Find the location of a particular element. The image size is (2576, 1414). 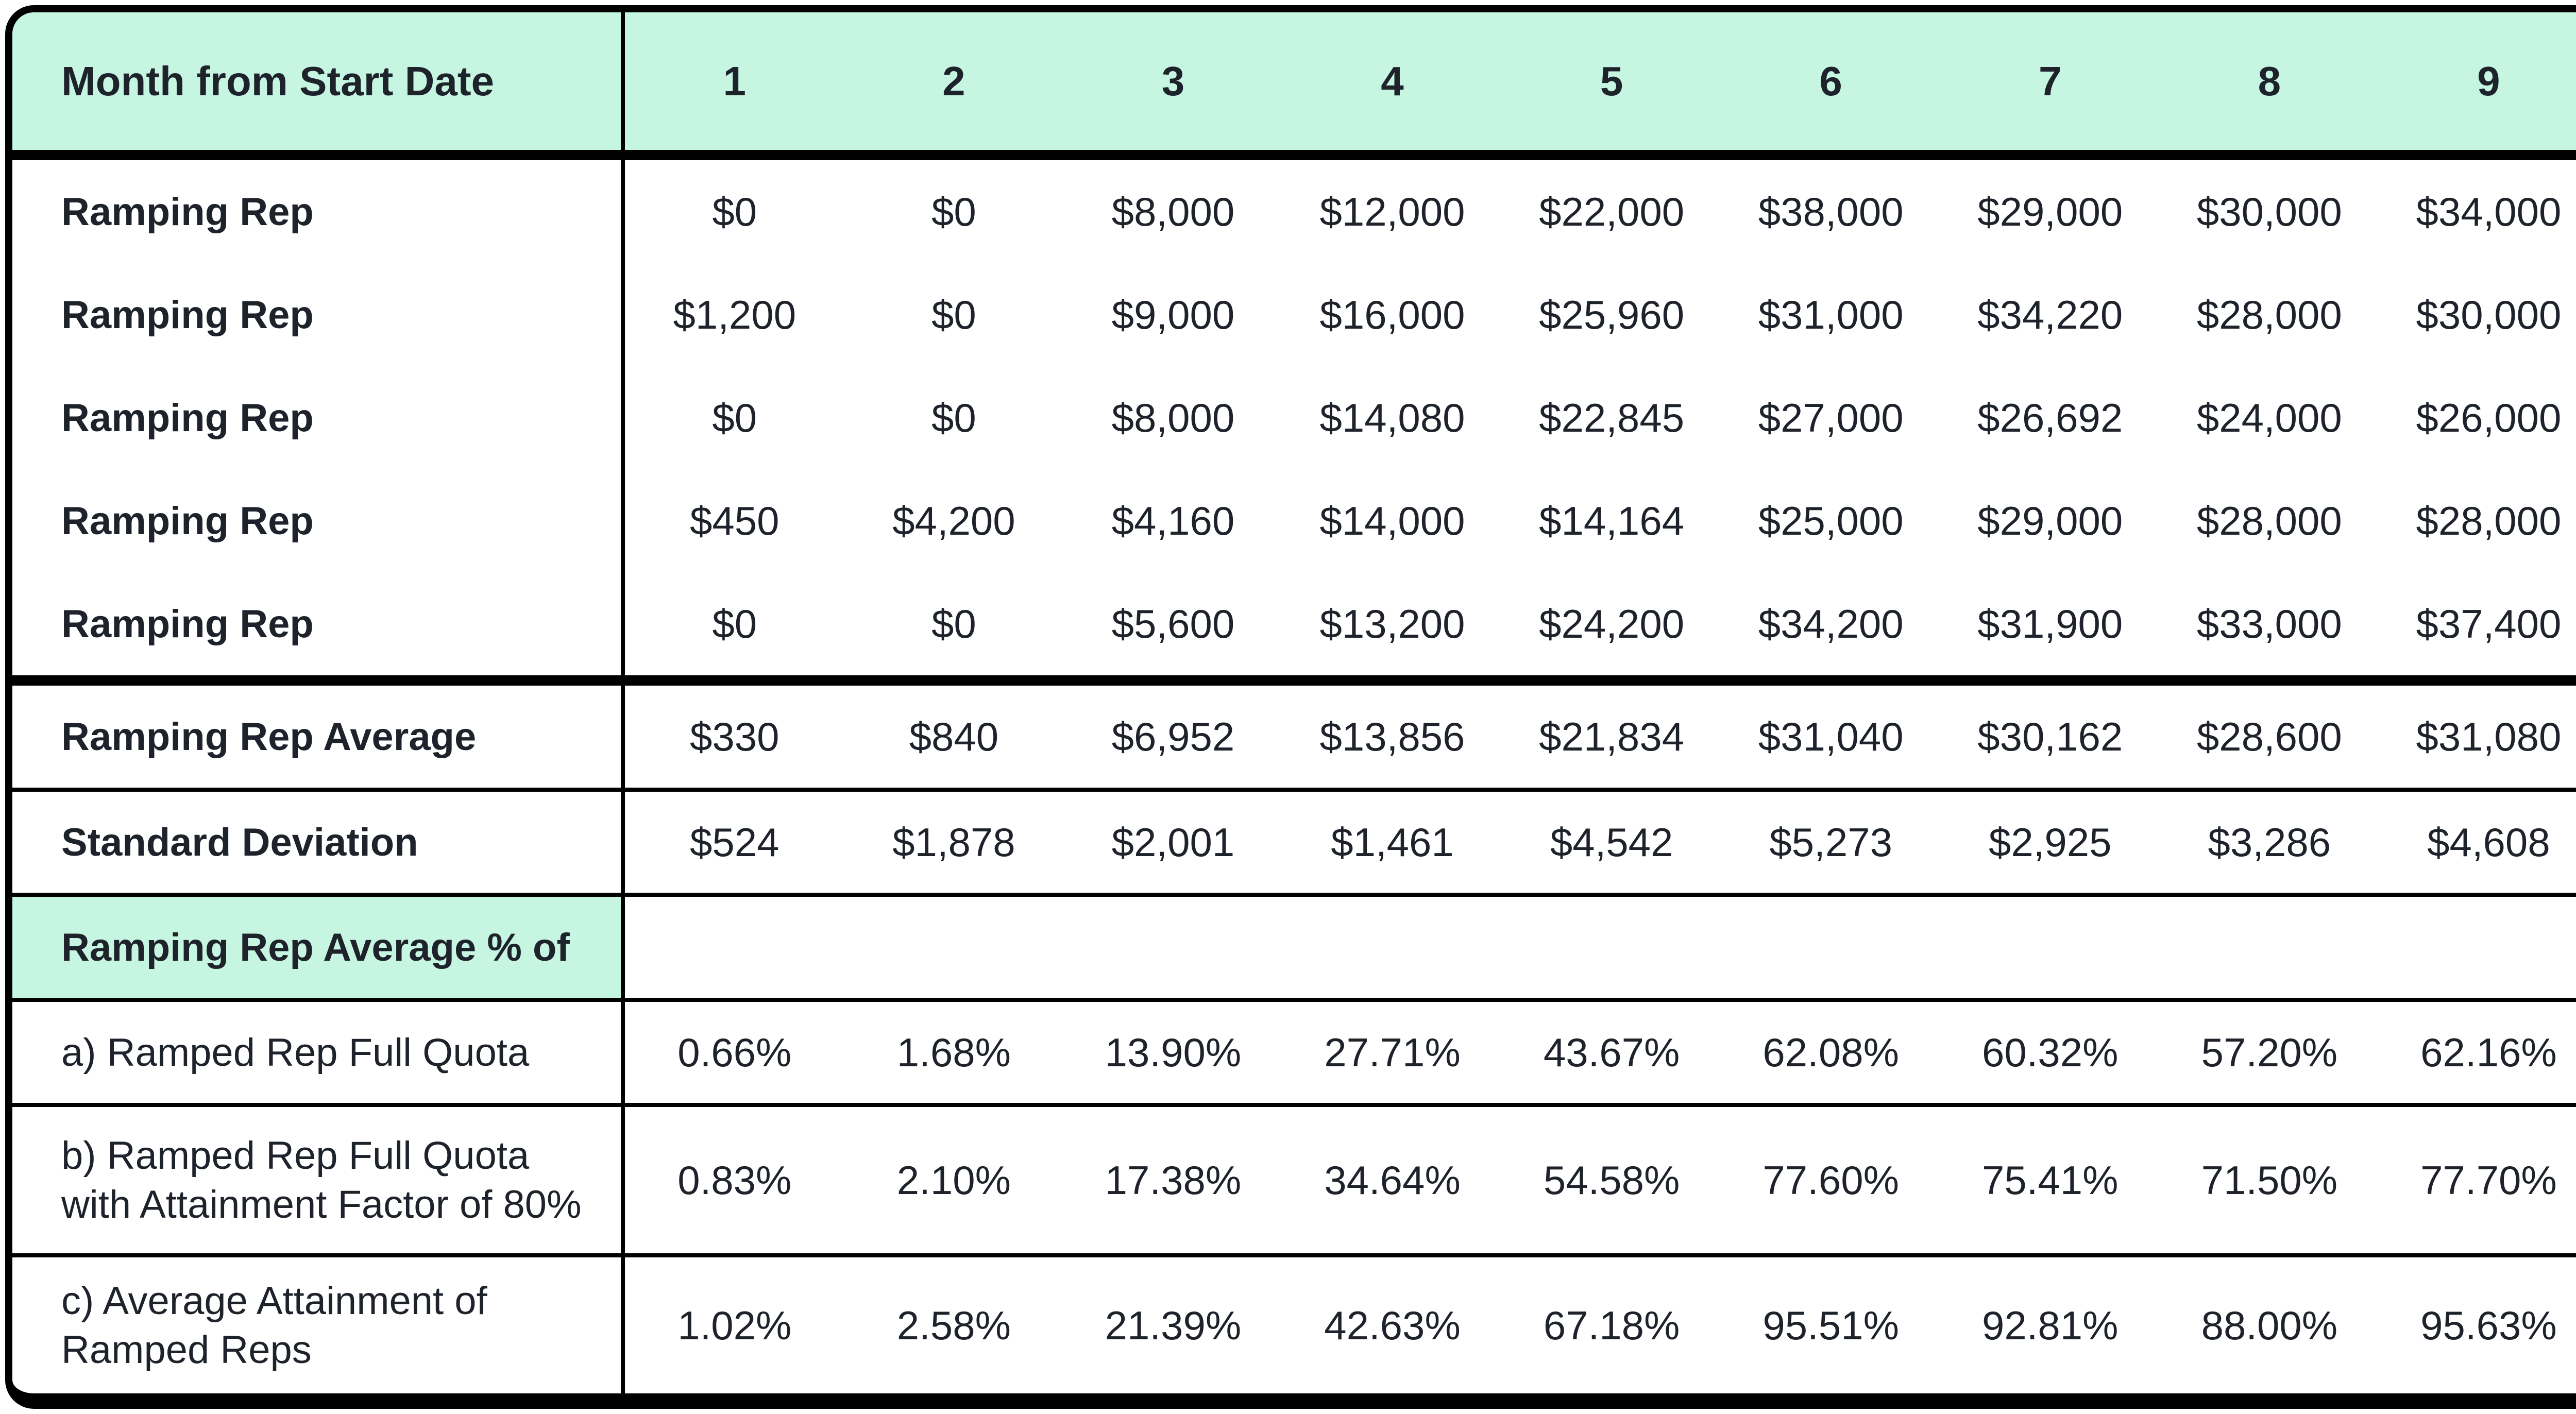

header-label: Month from Start Date is located at coordinates (318, 81).